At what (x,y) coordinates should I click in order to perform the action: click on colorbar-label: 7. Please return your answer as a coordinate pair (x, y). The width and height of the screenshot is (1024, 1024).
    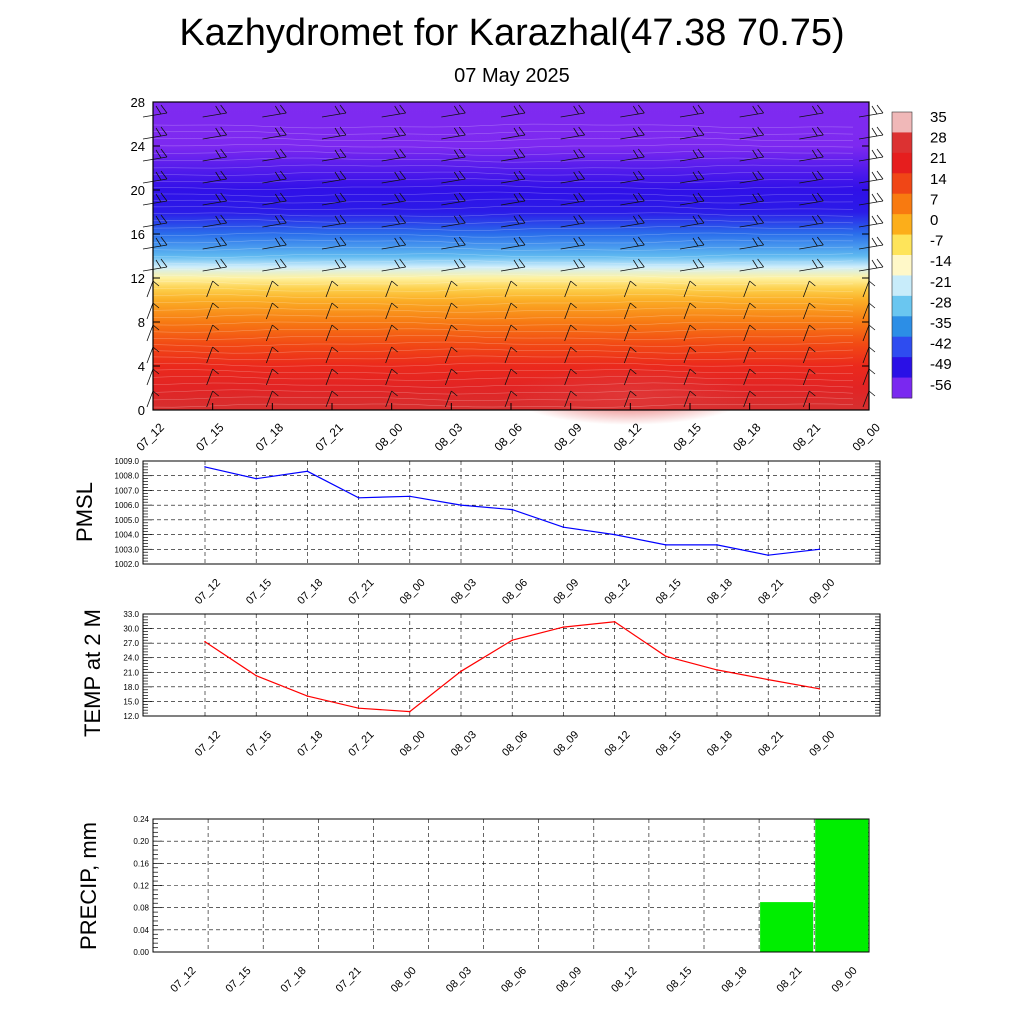
    Looking at the image, I should click on (934, 199).